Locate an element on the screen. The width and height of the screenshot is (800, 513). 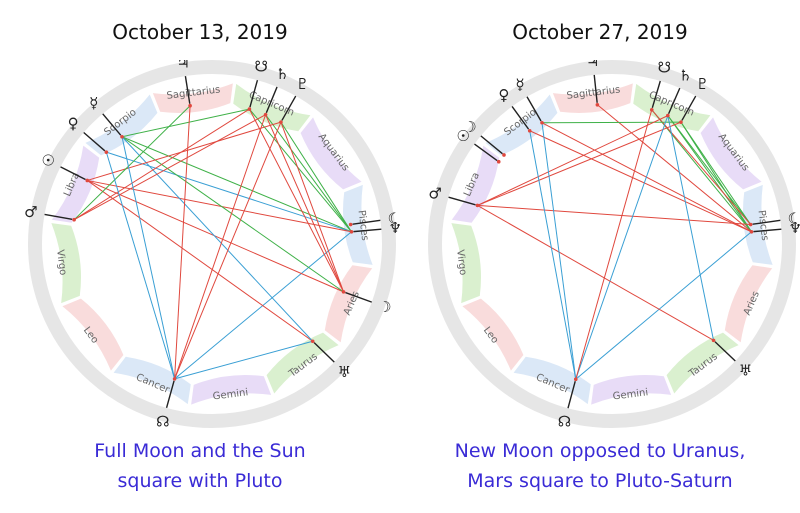
aspect-line-saturn-mars is located at coordinates (169, 167).